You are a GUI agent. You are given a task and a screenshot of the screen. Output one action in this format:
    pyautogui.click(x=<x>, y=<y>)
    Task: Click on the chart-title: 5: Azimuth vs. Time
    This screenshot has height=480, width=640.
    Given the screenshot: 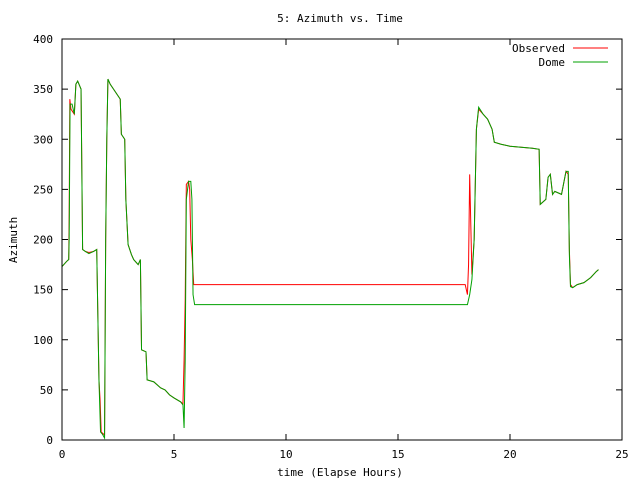 What is the action you would take?
    pyautogui.click(x=340, y=18)
    